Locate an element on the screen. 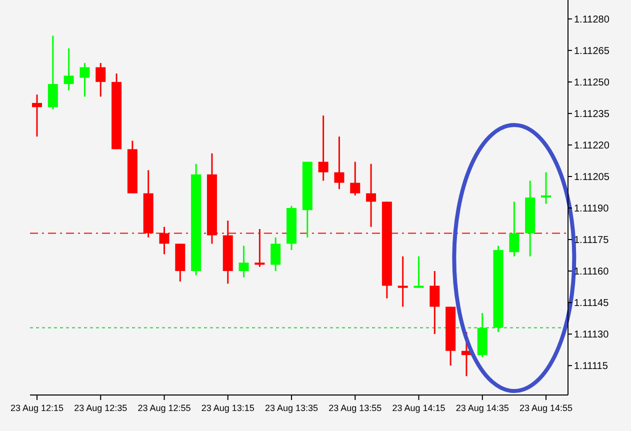 The height and width of the screenshot is (431, 631). y-tick-label: 1.11250 is located at coordinates (592, 82).